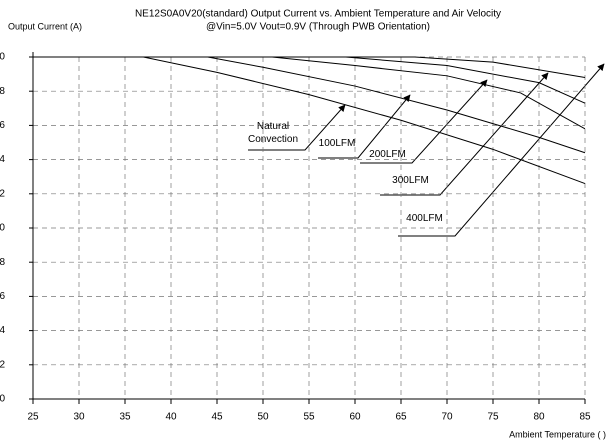 This screenshot has height=443, width=611. I want to click on x-axis-label: Ambient Temperature ( ), so click(557, 434).